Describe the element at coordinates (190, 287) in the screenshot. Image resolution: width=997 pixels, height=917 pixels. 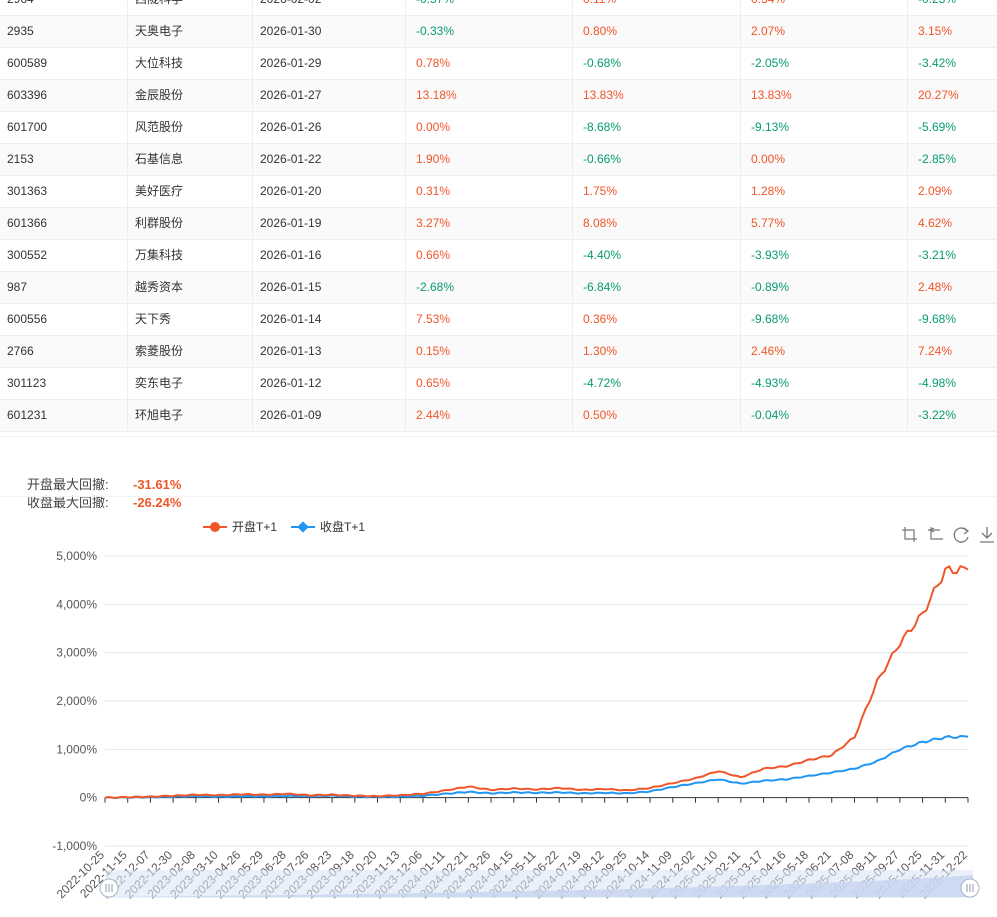
I see `stock-name-cell: 越秀资本` at that location.